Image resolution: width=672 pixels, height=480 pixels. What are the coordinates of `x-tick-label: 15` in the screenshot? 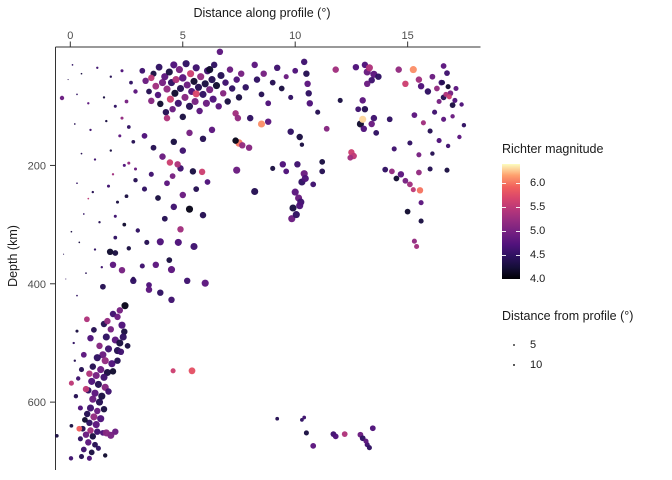 It's located at (408, 36).